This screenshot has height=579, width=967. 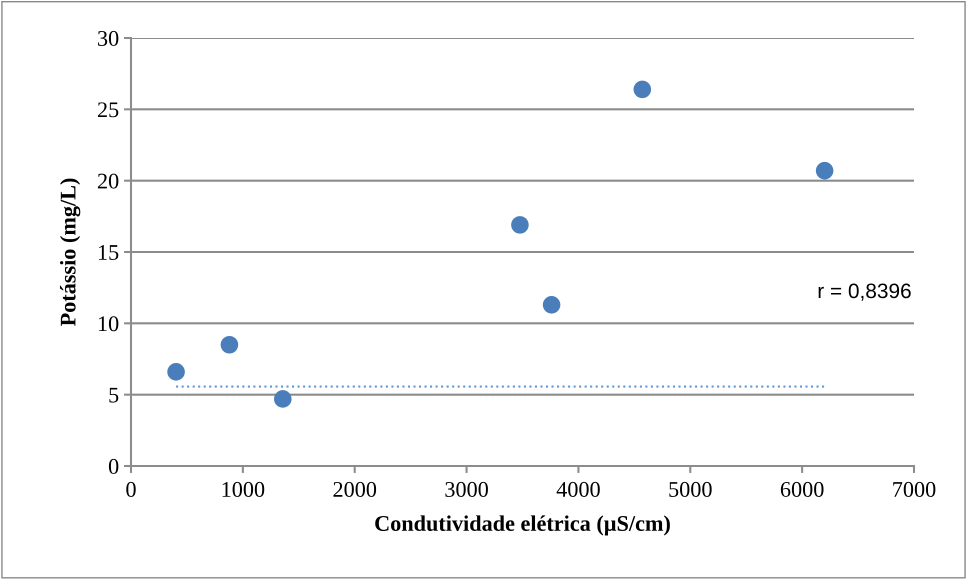 What do you see at coordinates (243, 489) in the screenshot?
I see `x-tick-label: 1000` at bounding box center [243, 489].